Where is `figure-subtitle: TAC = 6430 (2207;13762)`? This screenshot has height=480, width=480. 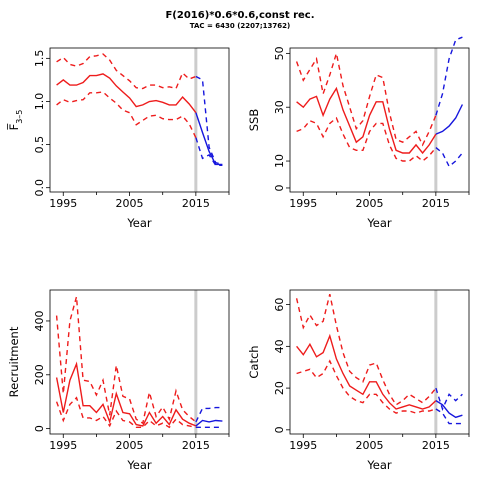
figure-subtitle: TAC = 6430 (2207;13762) is located at coordinates (240, 26).